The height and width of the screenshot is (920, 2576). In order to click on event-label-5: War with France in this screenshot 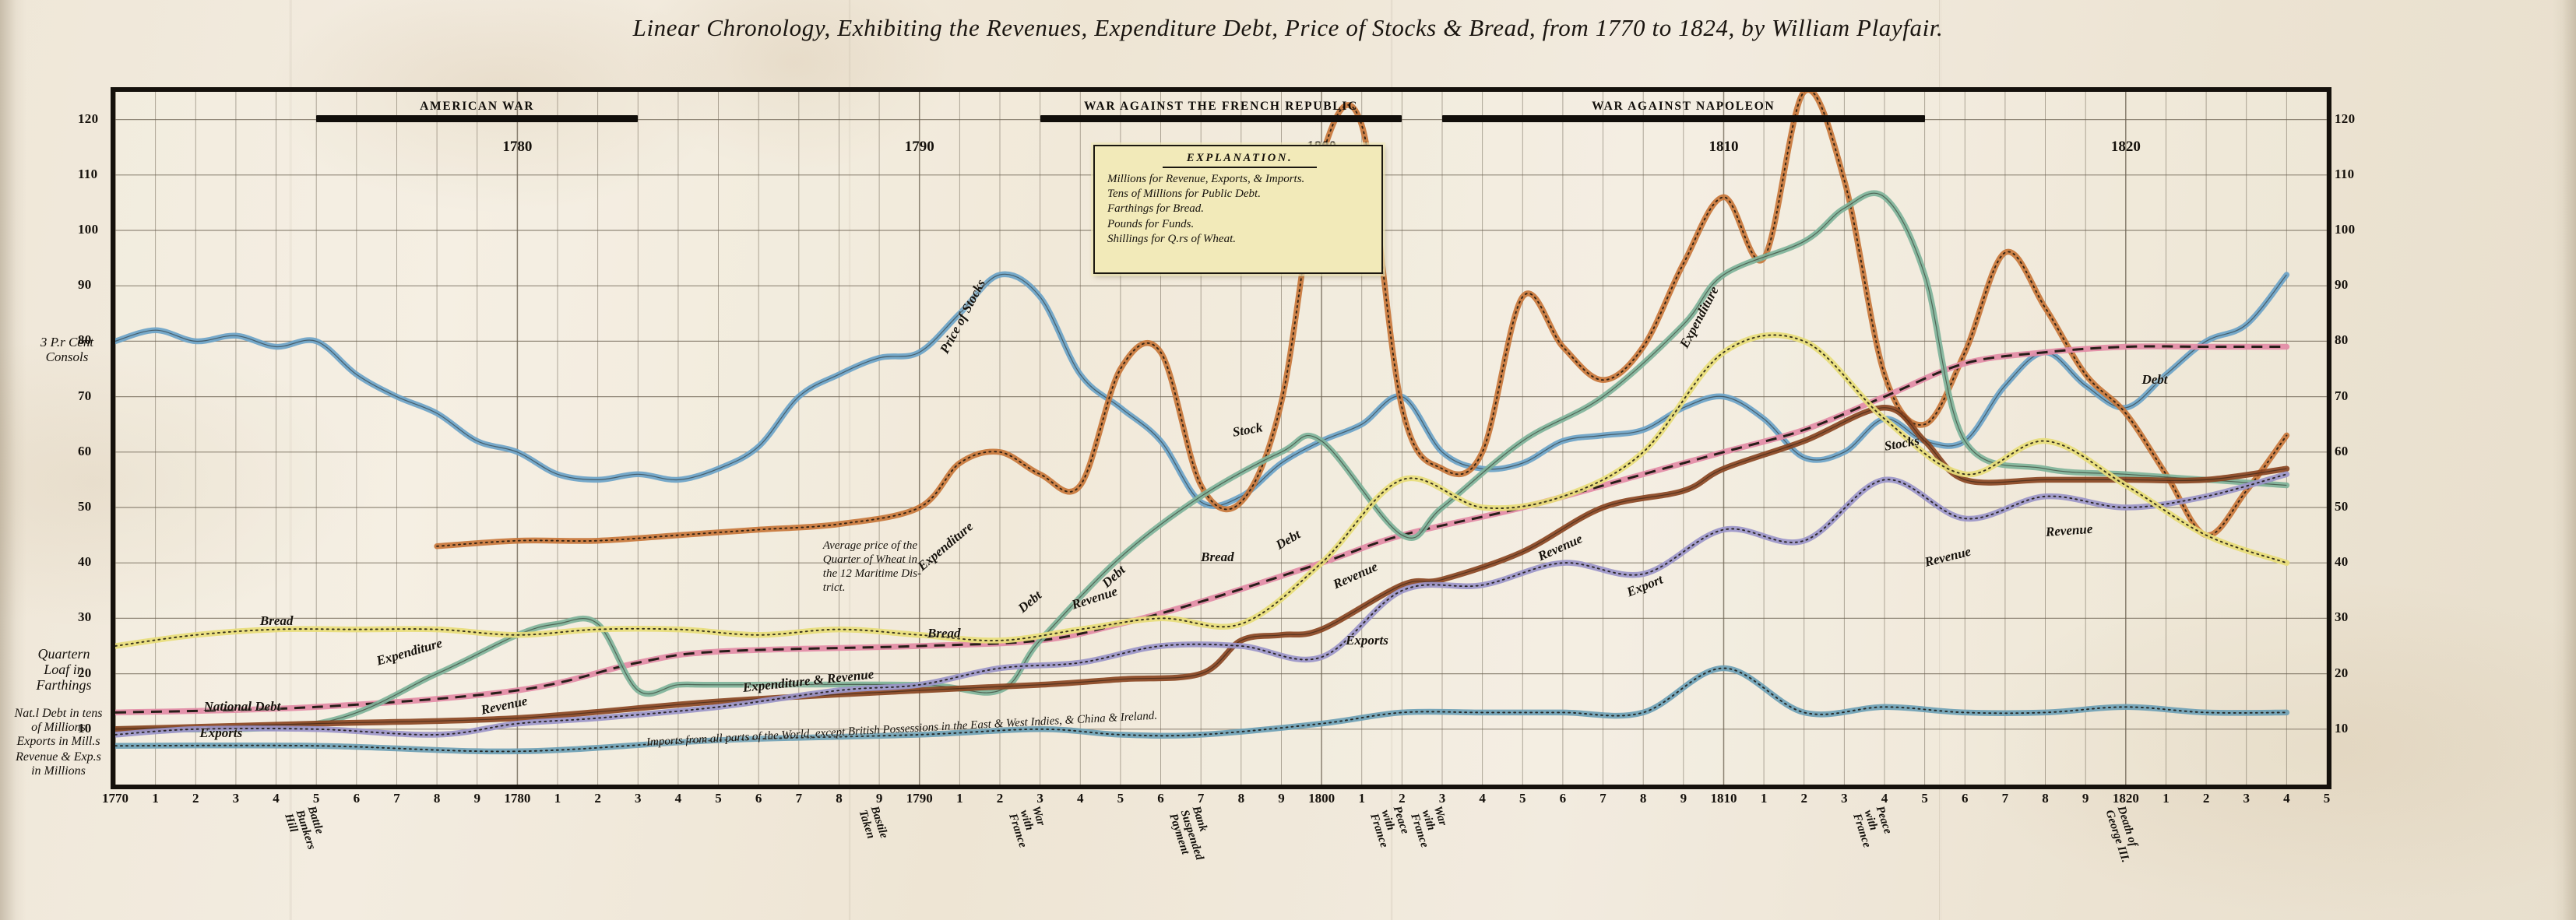, I will do `click(1430, 827)`.